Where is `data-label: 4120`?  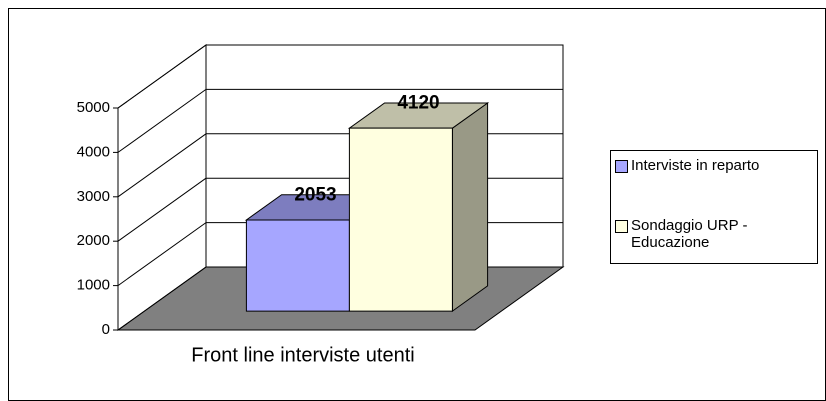
data-label: 4120 is located at coordinates (418, 103).